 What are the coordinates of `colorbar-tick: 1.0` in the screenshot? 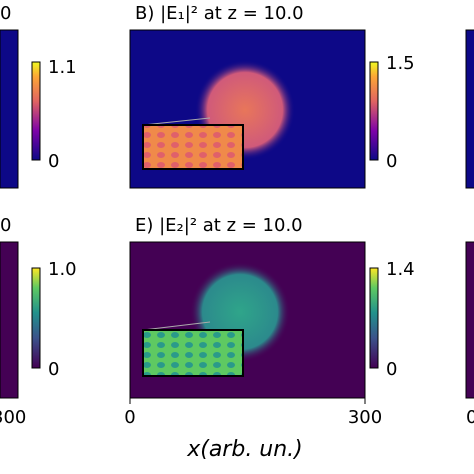 It's located at (62, 269).